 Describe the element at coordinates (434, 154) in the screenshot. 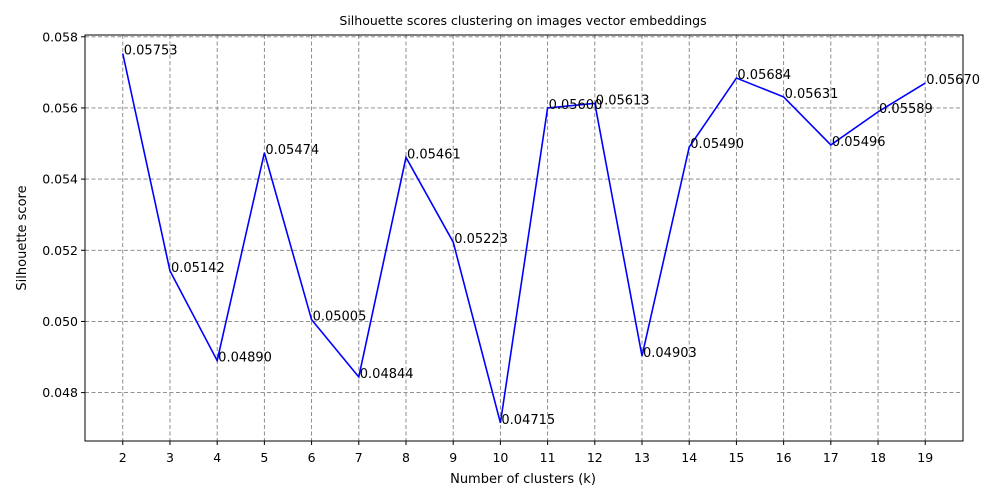

I see `data-label: 0.05461` at that location.